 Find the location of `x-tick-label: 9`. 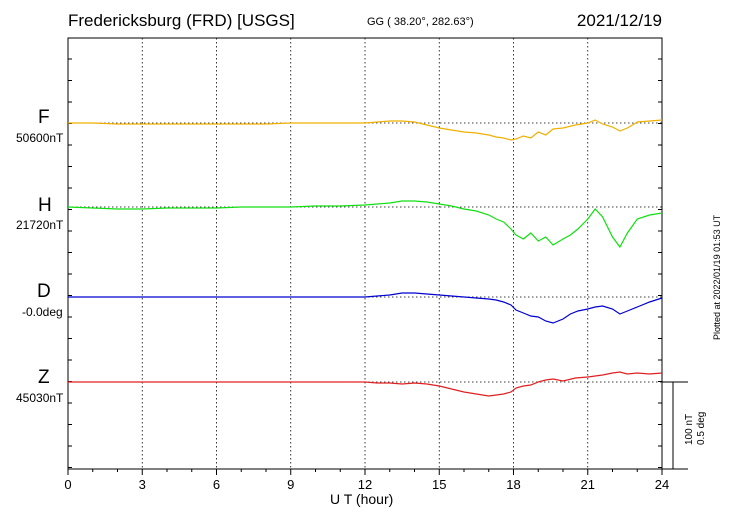

x-tick-label: 9 is located at coordinates (290, 484).